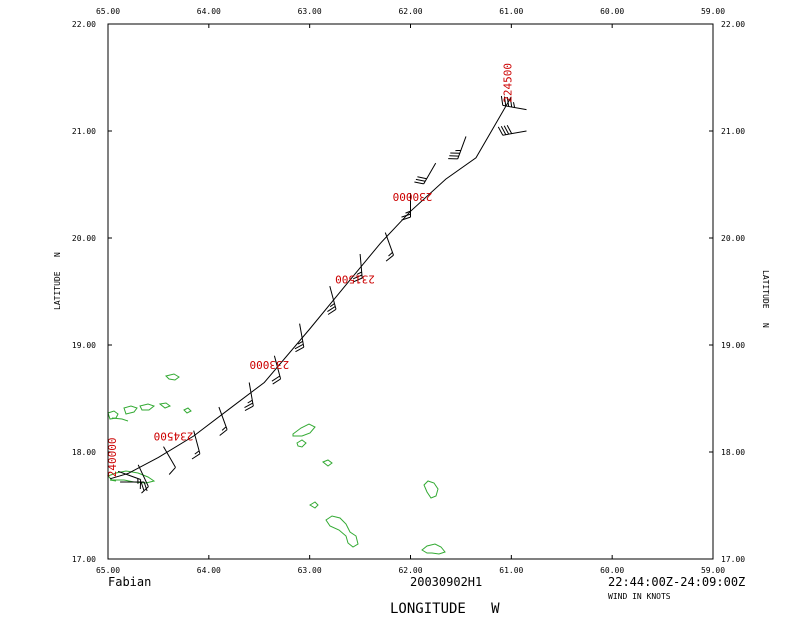  What do you see at coordinates (446, 582) in the screenshot?
I see `flight-id: 20030902H1` at bounding box center [446, 582].